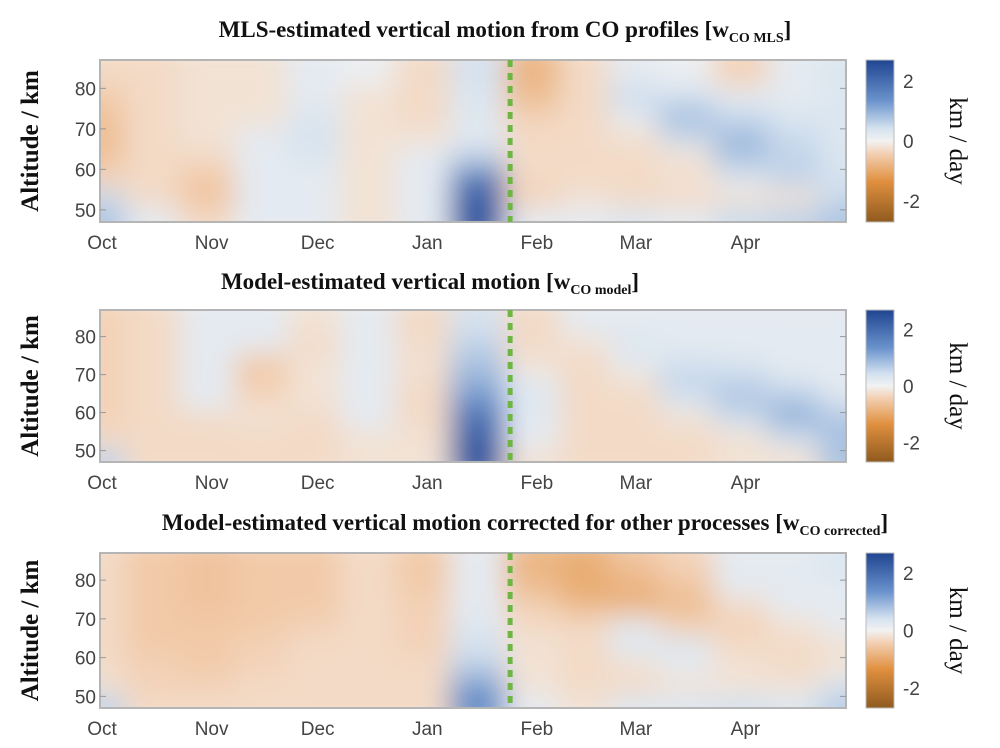 Image resolution: width=1000 pixels, height=748 pixels. Describe the element at coordinates (880, 141) in the screenshot. I see `colorbar` at that location.